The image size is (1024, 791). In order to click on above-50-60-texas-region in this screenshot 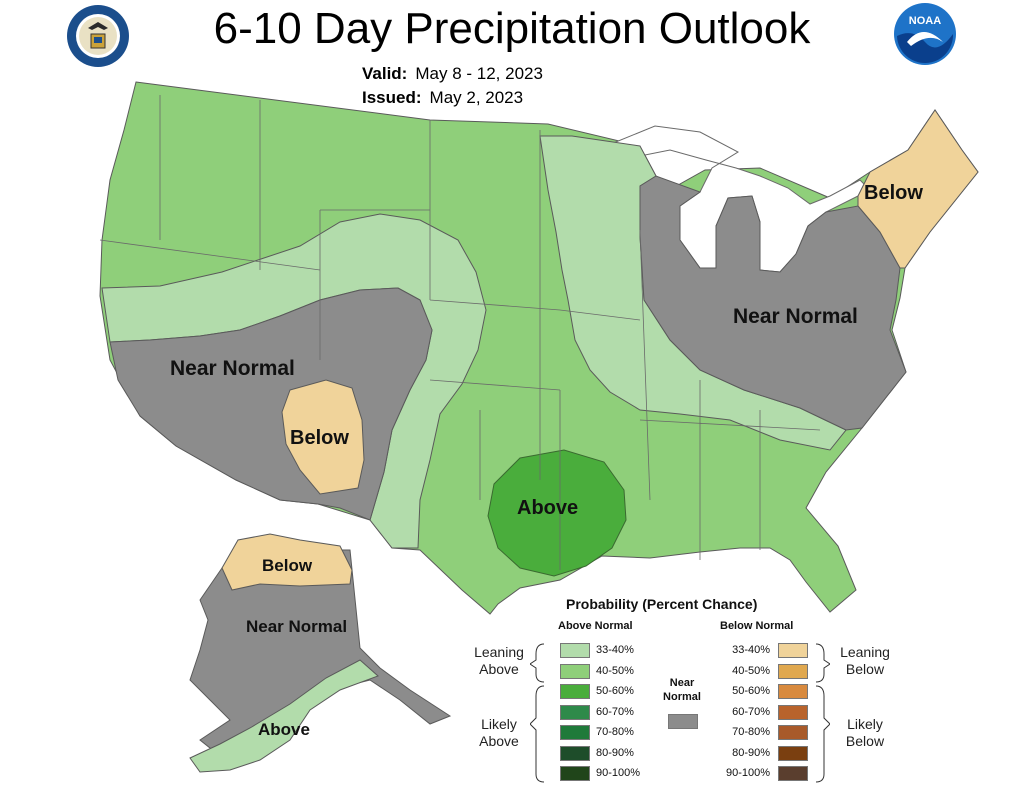, I will do `click(557, 513)`.